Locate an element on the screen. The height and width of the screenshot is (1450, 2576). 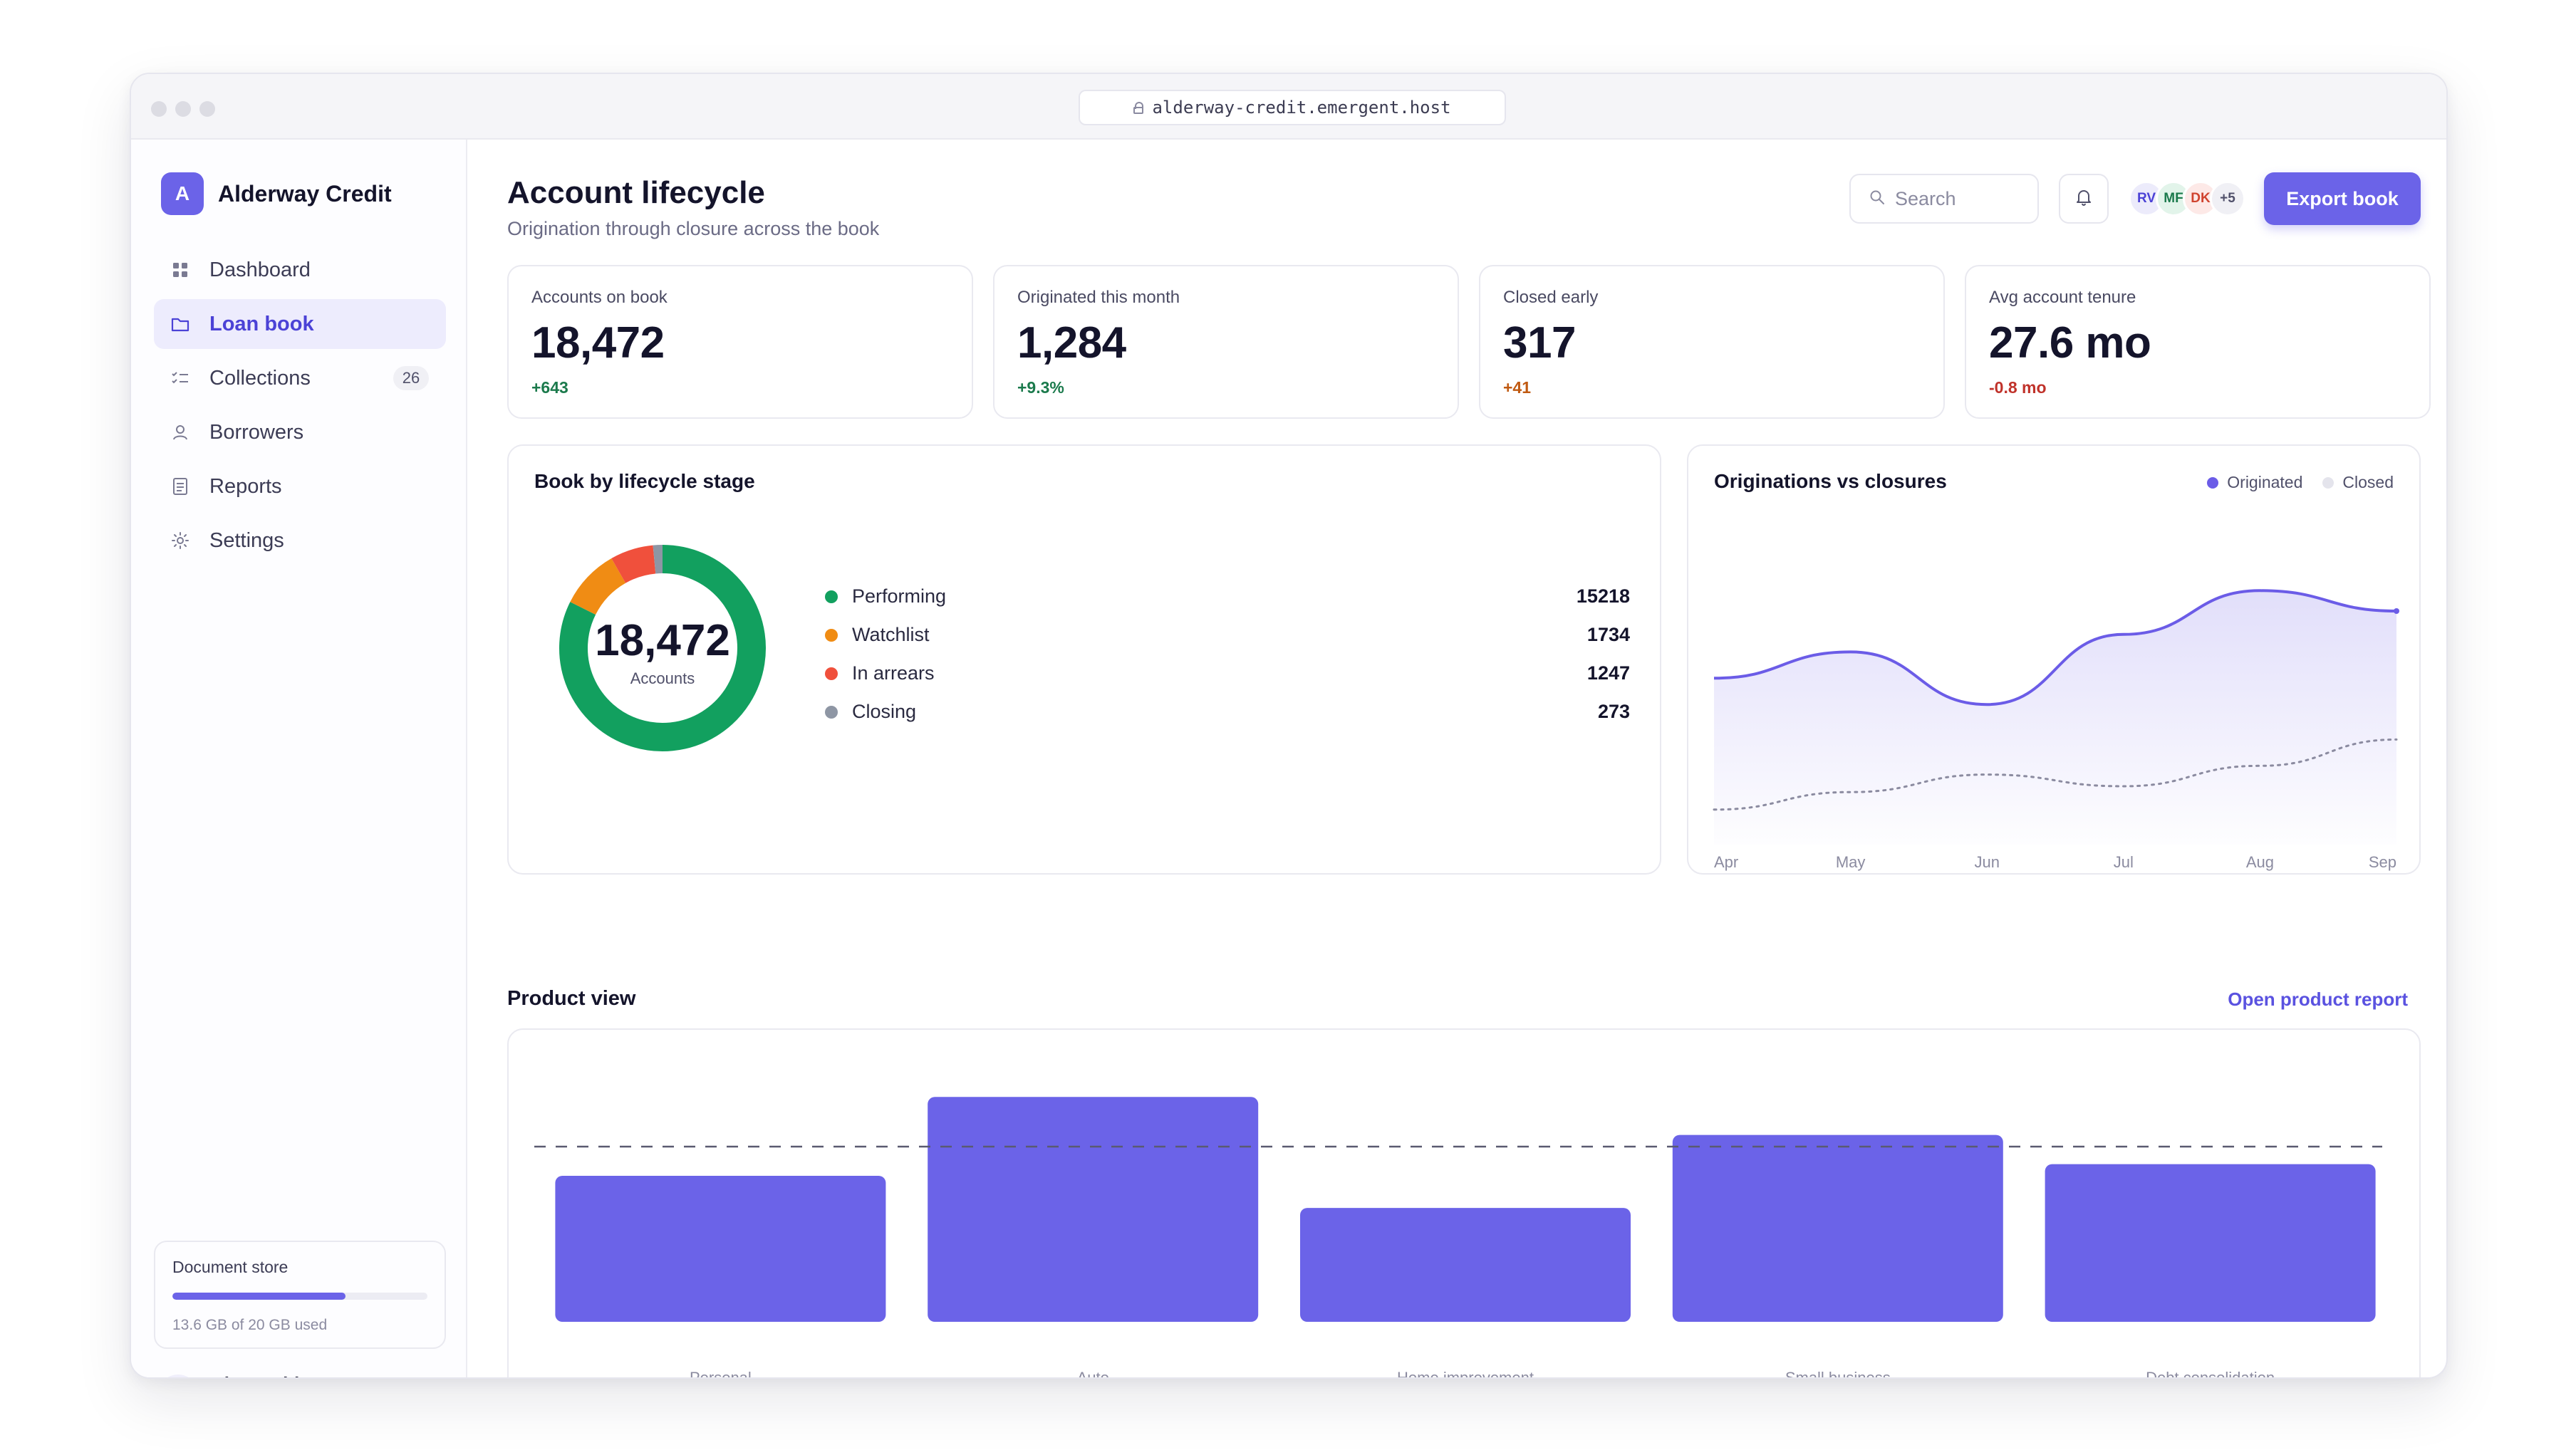
window-maximize-dot is located at coordinates (207, 109).